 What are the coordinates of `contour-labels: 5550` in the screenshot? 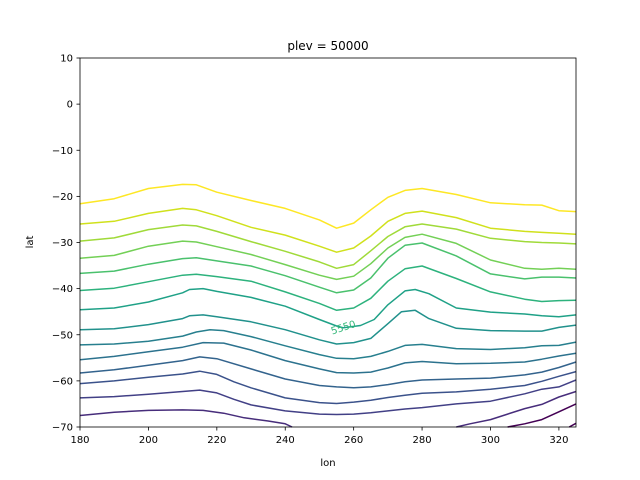 It's located at (344, 328).